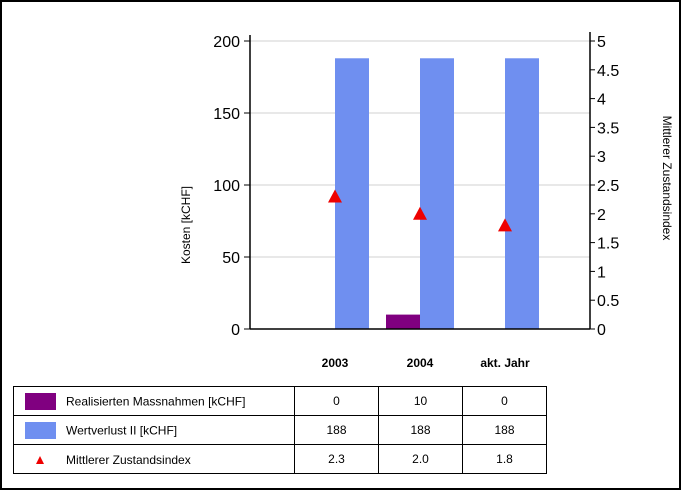  I want to click on tick-label-left: 150, so click(226, 114).